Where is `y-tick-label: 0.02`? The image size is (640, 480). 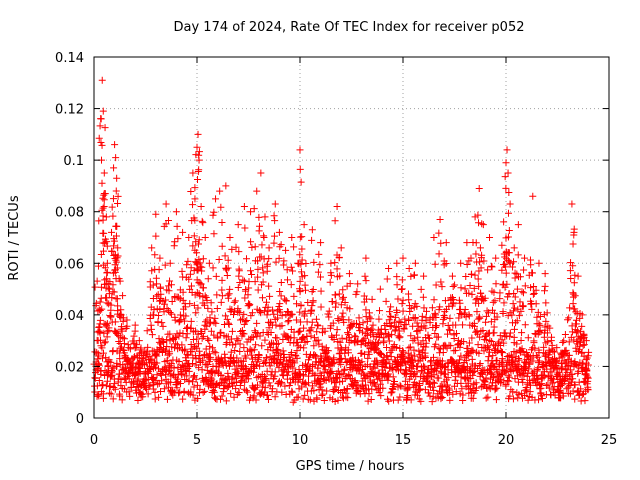
y-tick-label: 0.02 is located at coordinates (69, 367).